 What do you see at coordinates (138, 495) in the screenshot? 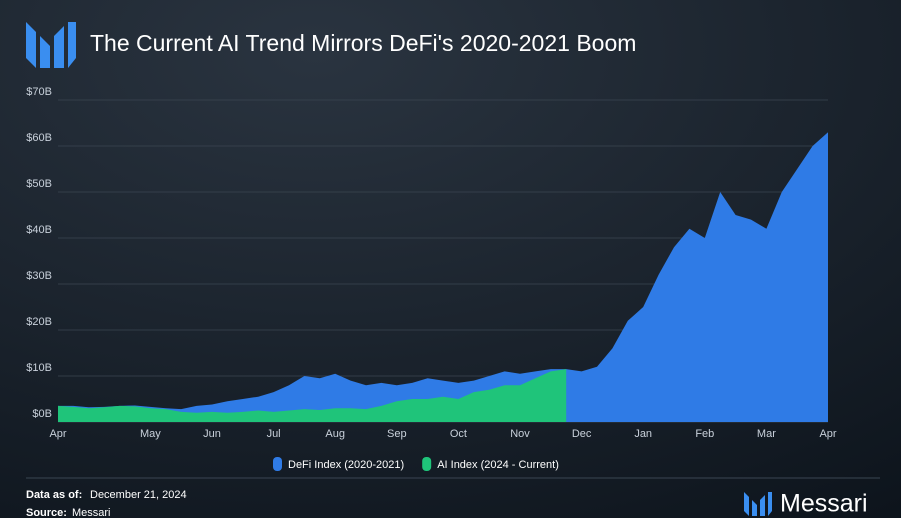
I see `data-as-of: December 21, 2024` at bounding box center [138, 495].